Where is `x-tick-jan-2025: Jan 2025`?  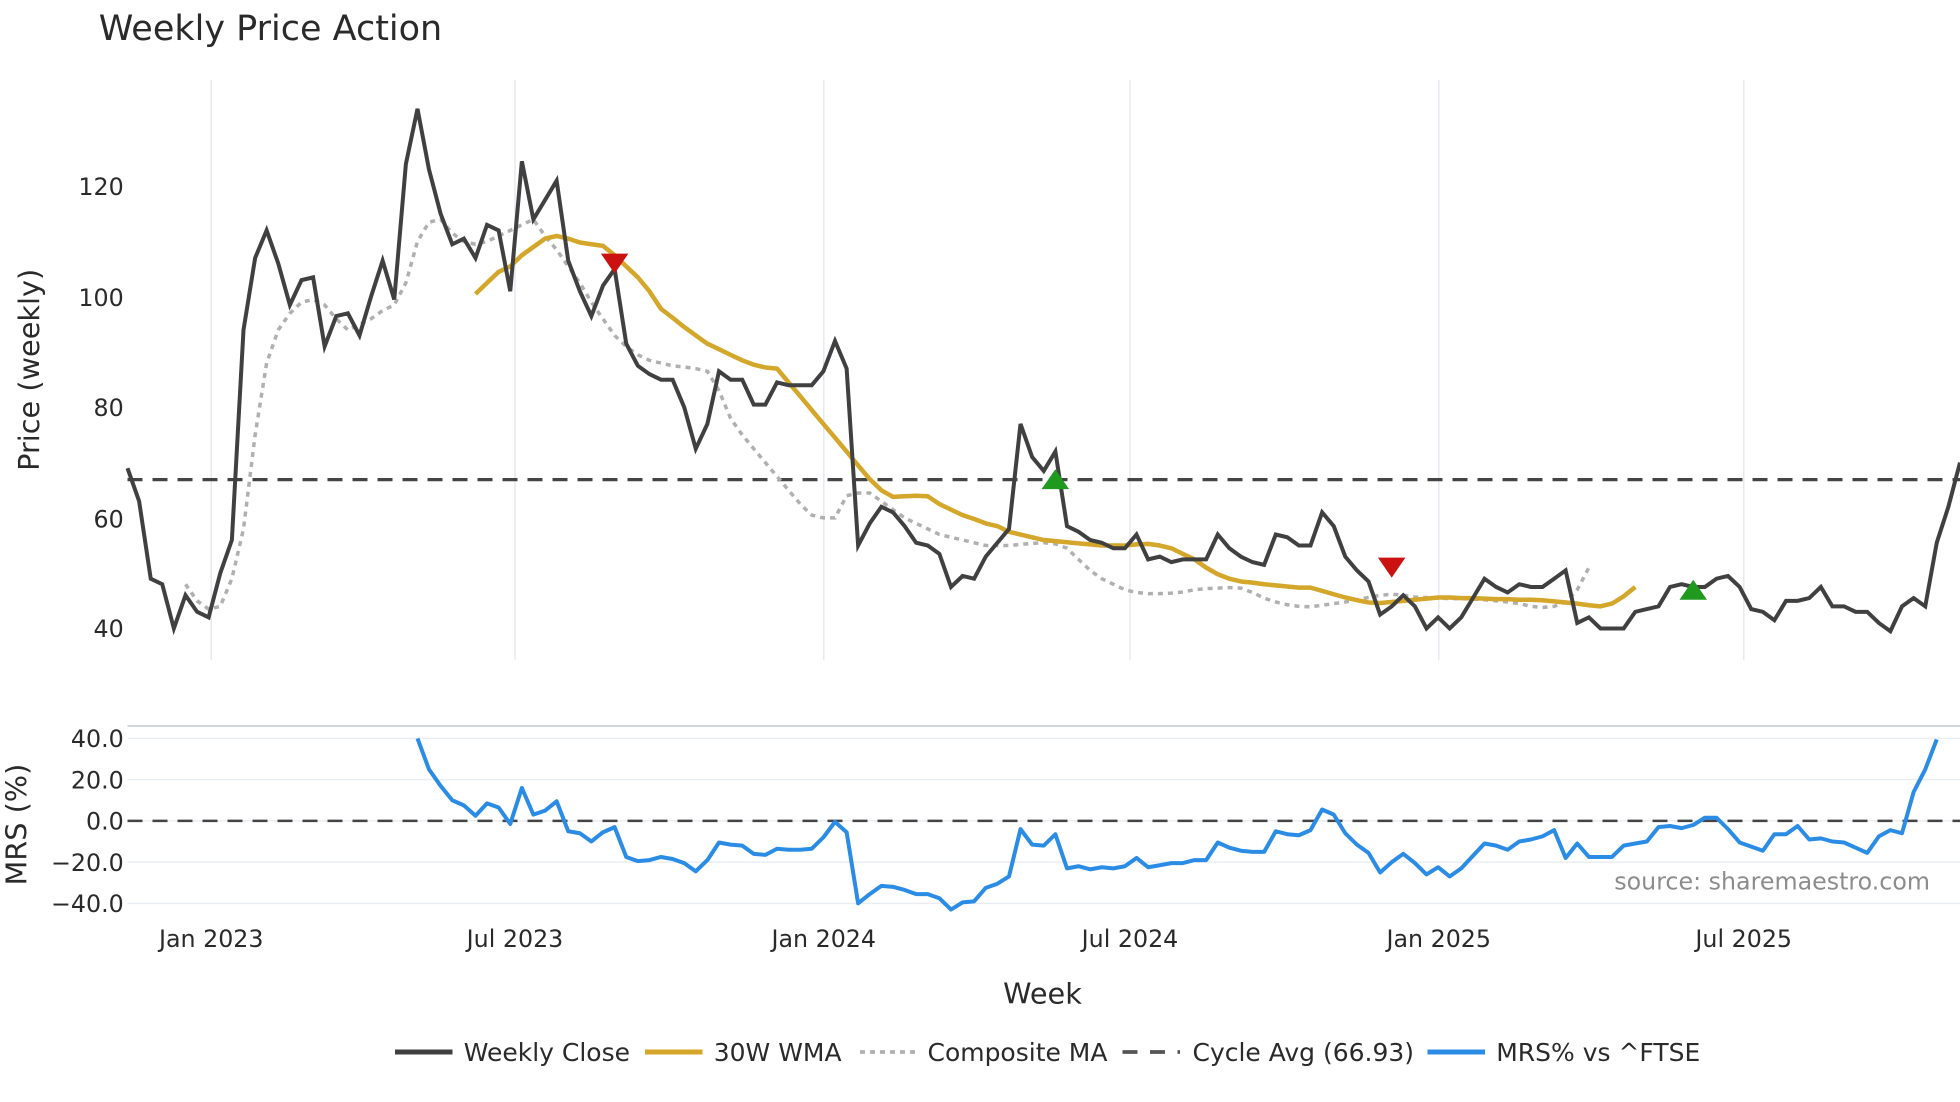 x-tick-jan-2025: Jan 2025 is located at coordinates (1437, 939).